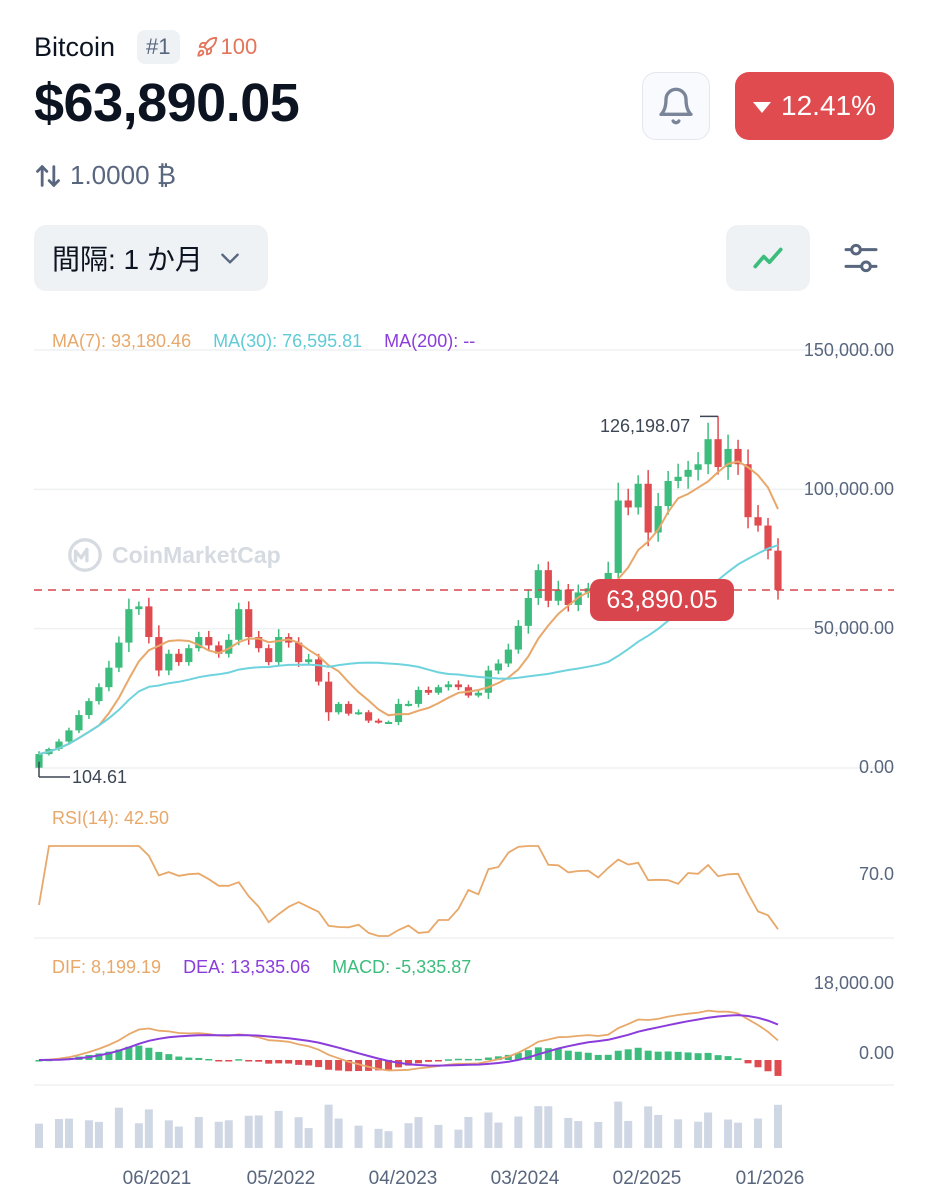  What do you see at coordinates (145, 47) in the screenshot?
I see `coin-header: Bitcoin #1 100` at bounding box center [145, 47].